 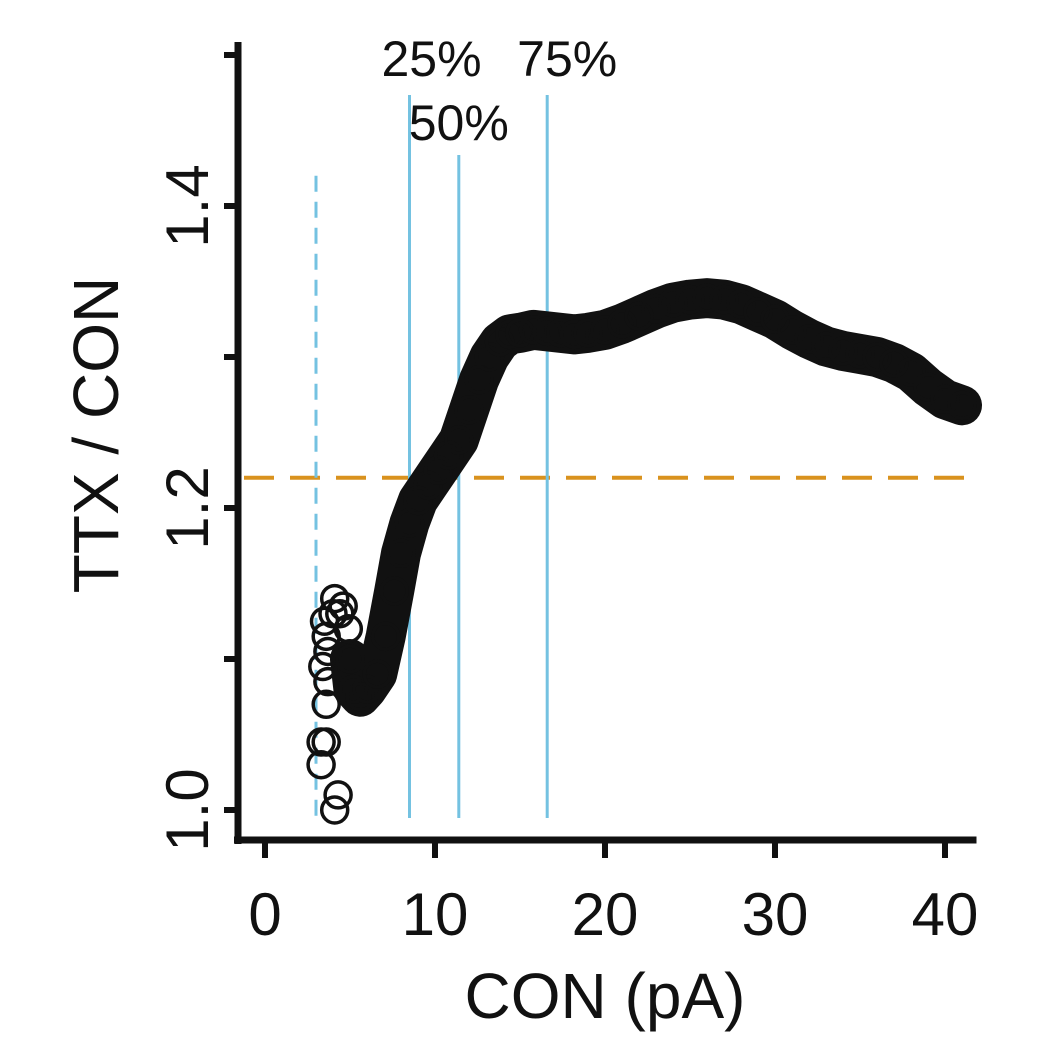 What do you see at coordinates (187, 809) in the screenshot?
I see `y-tick-label: 1.0` at bounding box center [187, 809].